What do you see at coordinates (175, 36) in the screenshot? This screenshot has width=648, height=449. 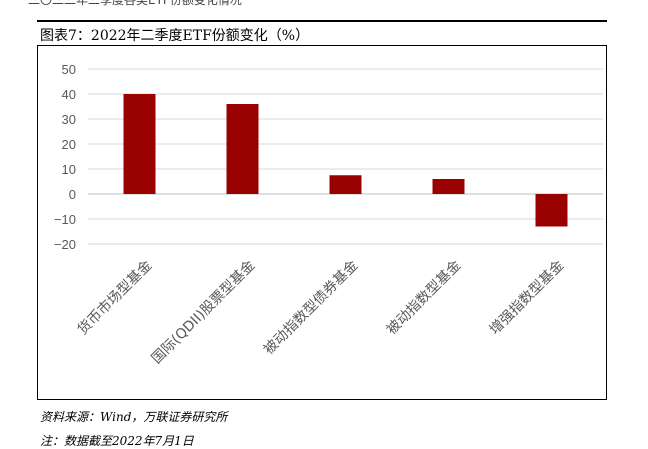 I see `chart-title: 图表7：2022年二季度ETF份额变化（%）` at bounding box center [175, 36].